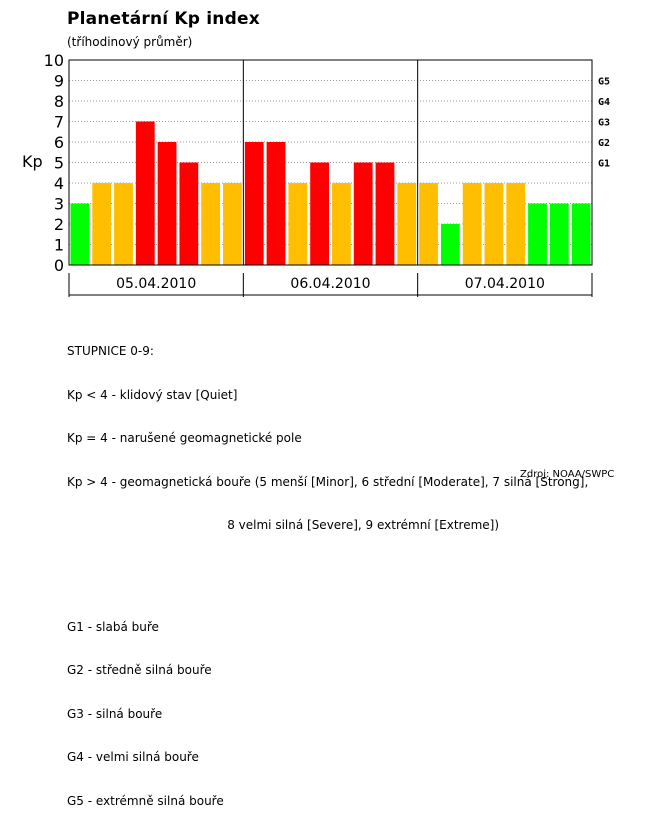 This screenshot has width=650, height=823. What do you see at coordinates (113, 626) in the screenshot?
I see `legend-g-line: G1 - slabá buře` at bounding box center [113, 626].